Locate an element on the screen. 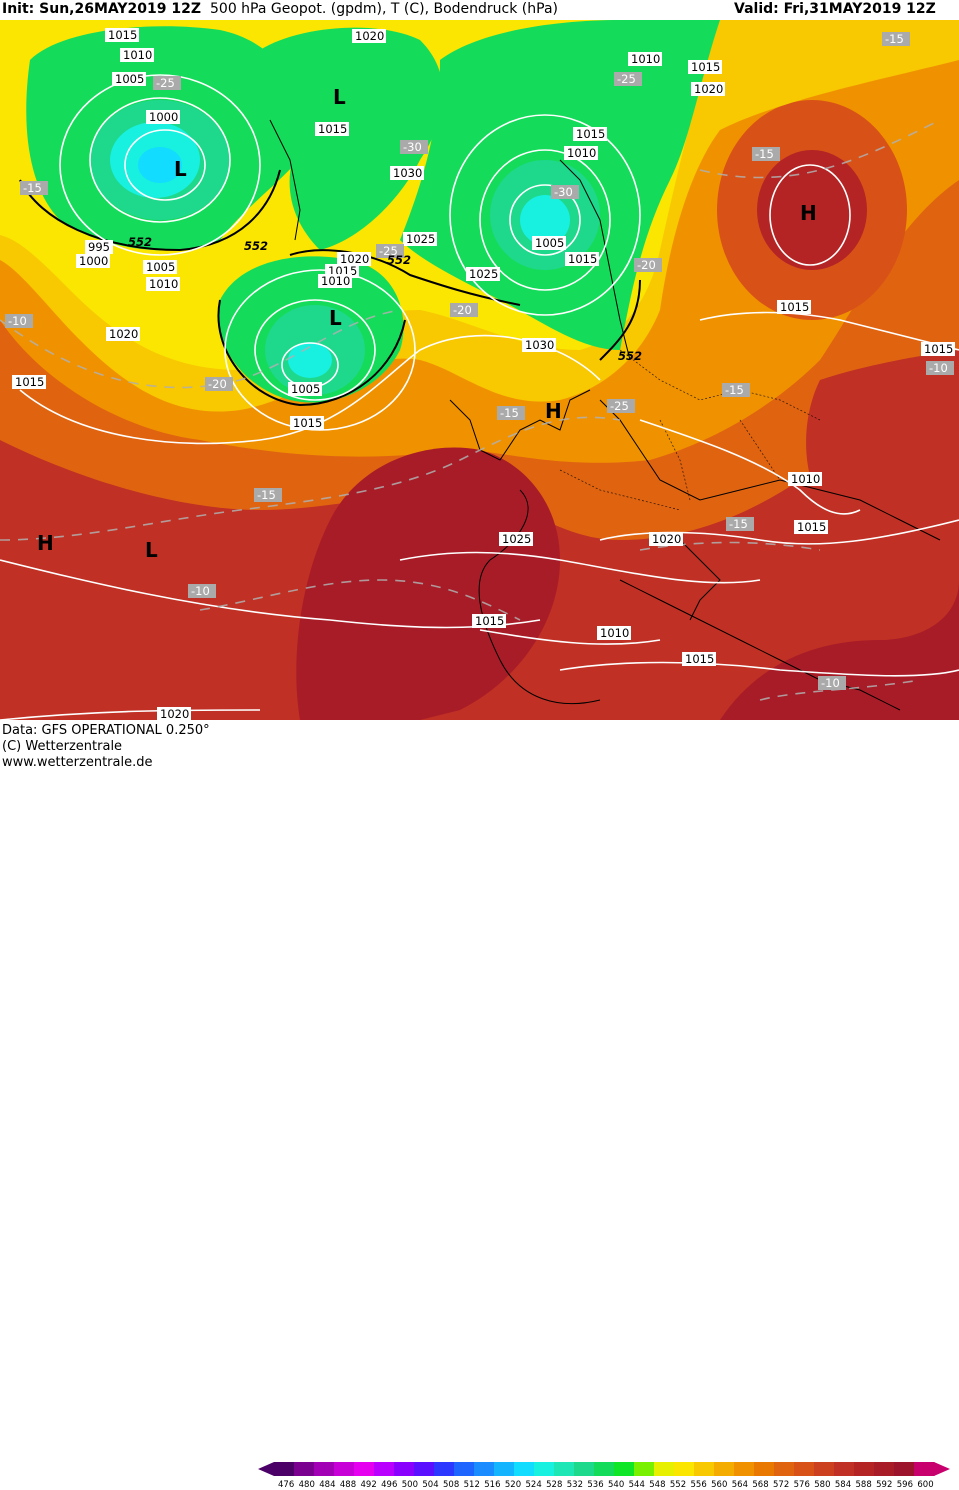 The height and width of the screenshot is (1490, 959). svg-text: -20 is located at coordinates (462, 310).